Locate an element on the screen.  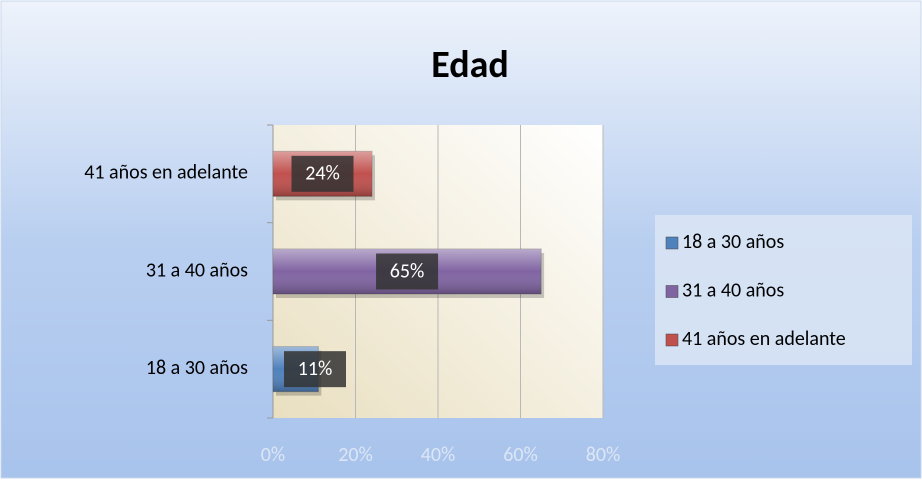
data-label: 24% is located at coordinates (322, 174).